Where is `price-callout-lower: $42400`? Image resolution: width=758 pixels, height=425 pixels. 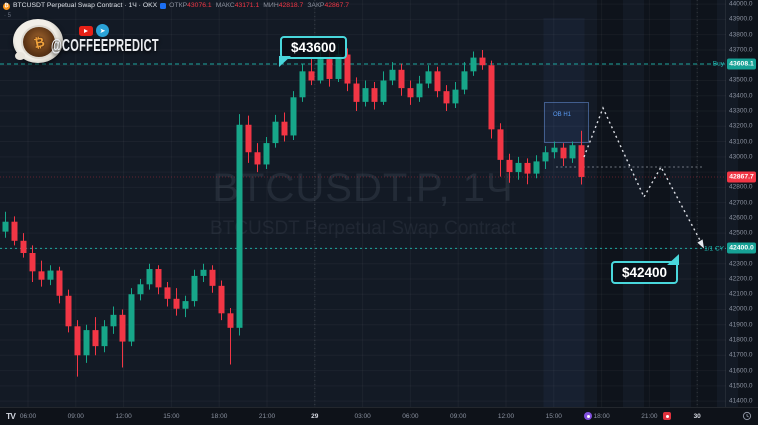 price-callout-lower: $42400 is located at coordinates (645, 269).